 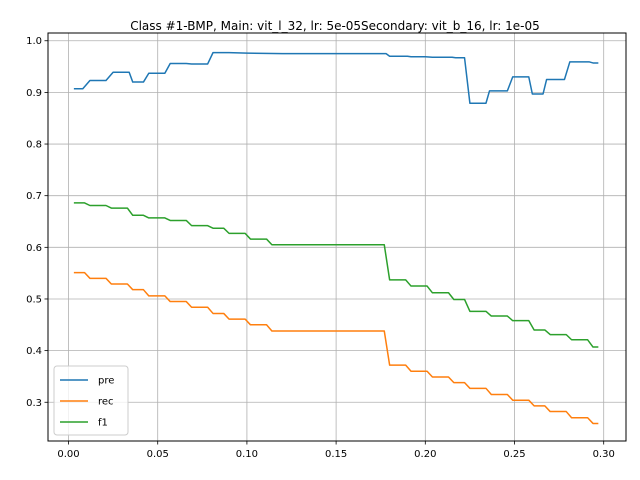 I want to click on legend-box, so click(x=91, y=400).